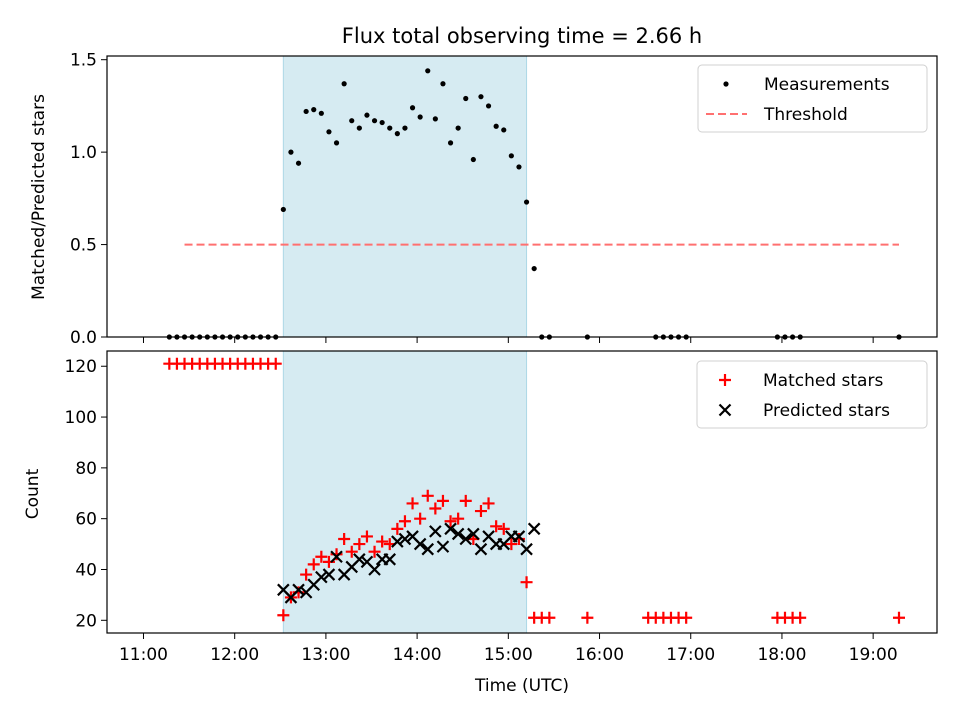 This screenshot has height=720, width=960. Describe the element at coordinates (827, 85) in the screenshot. I see `legend-label: Measurements` at that location.